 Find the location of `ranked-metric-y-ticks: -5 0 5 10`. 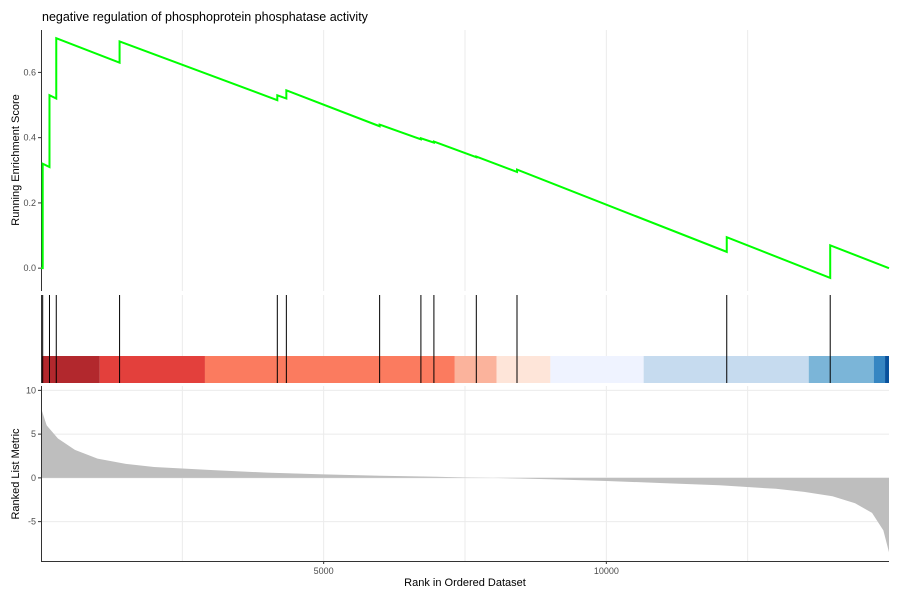

ranked-metric-y-ticks: -5 0 5 10 is located at coordinates (33, 456).